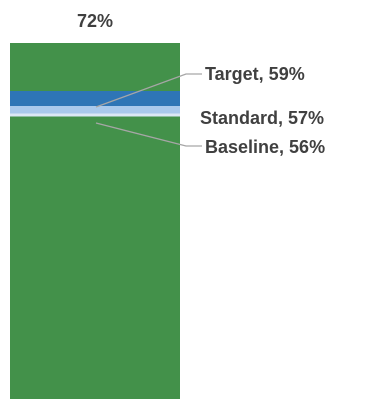  I want to click on marker-band-target, so click(95, 98).